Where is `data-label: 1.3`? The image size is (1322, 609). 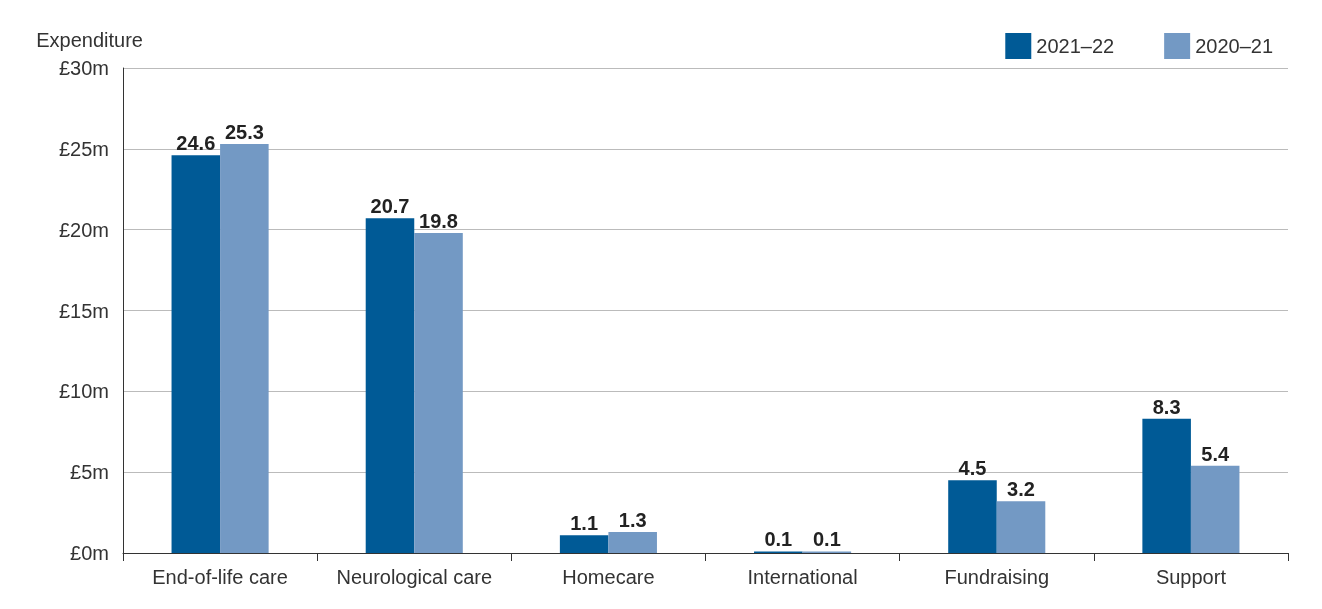
data-label: 1.3 is located at coordinates (632, 519).